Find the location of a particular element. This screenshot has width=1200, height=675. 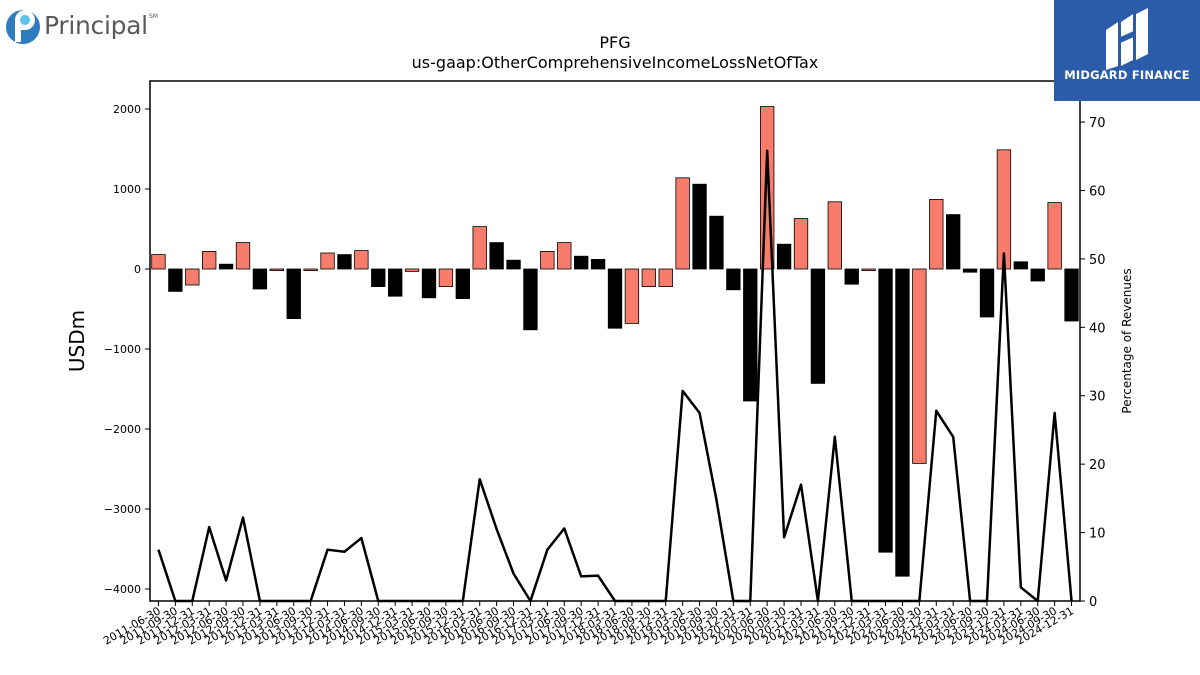

y2-tick-label: 50 is located at coordinates (1097, 260).